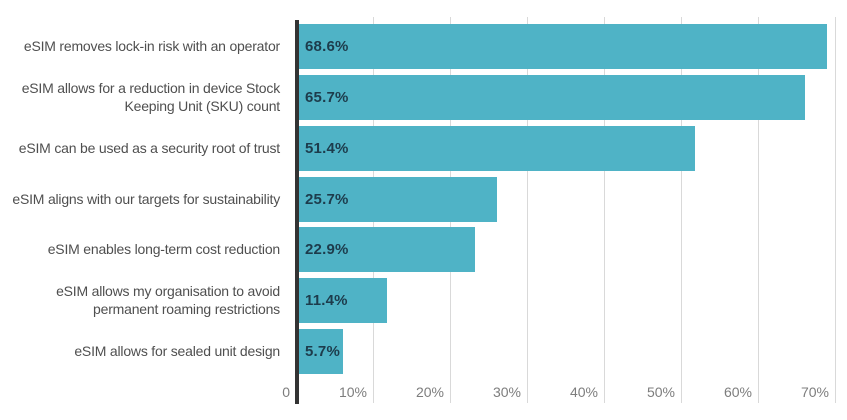 This screenshot has height=420, width=847. I want to click on y-axis-line, so click(297, 212).